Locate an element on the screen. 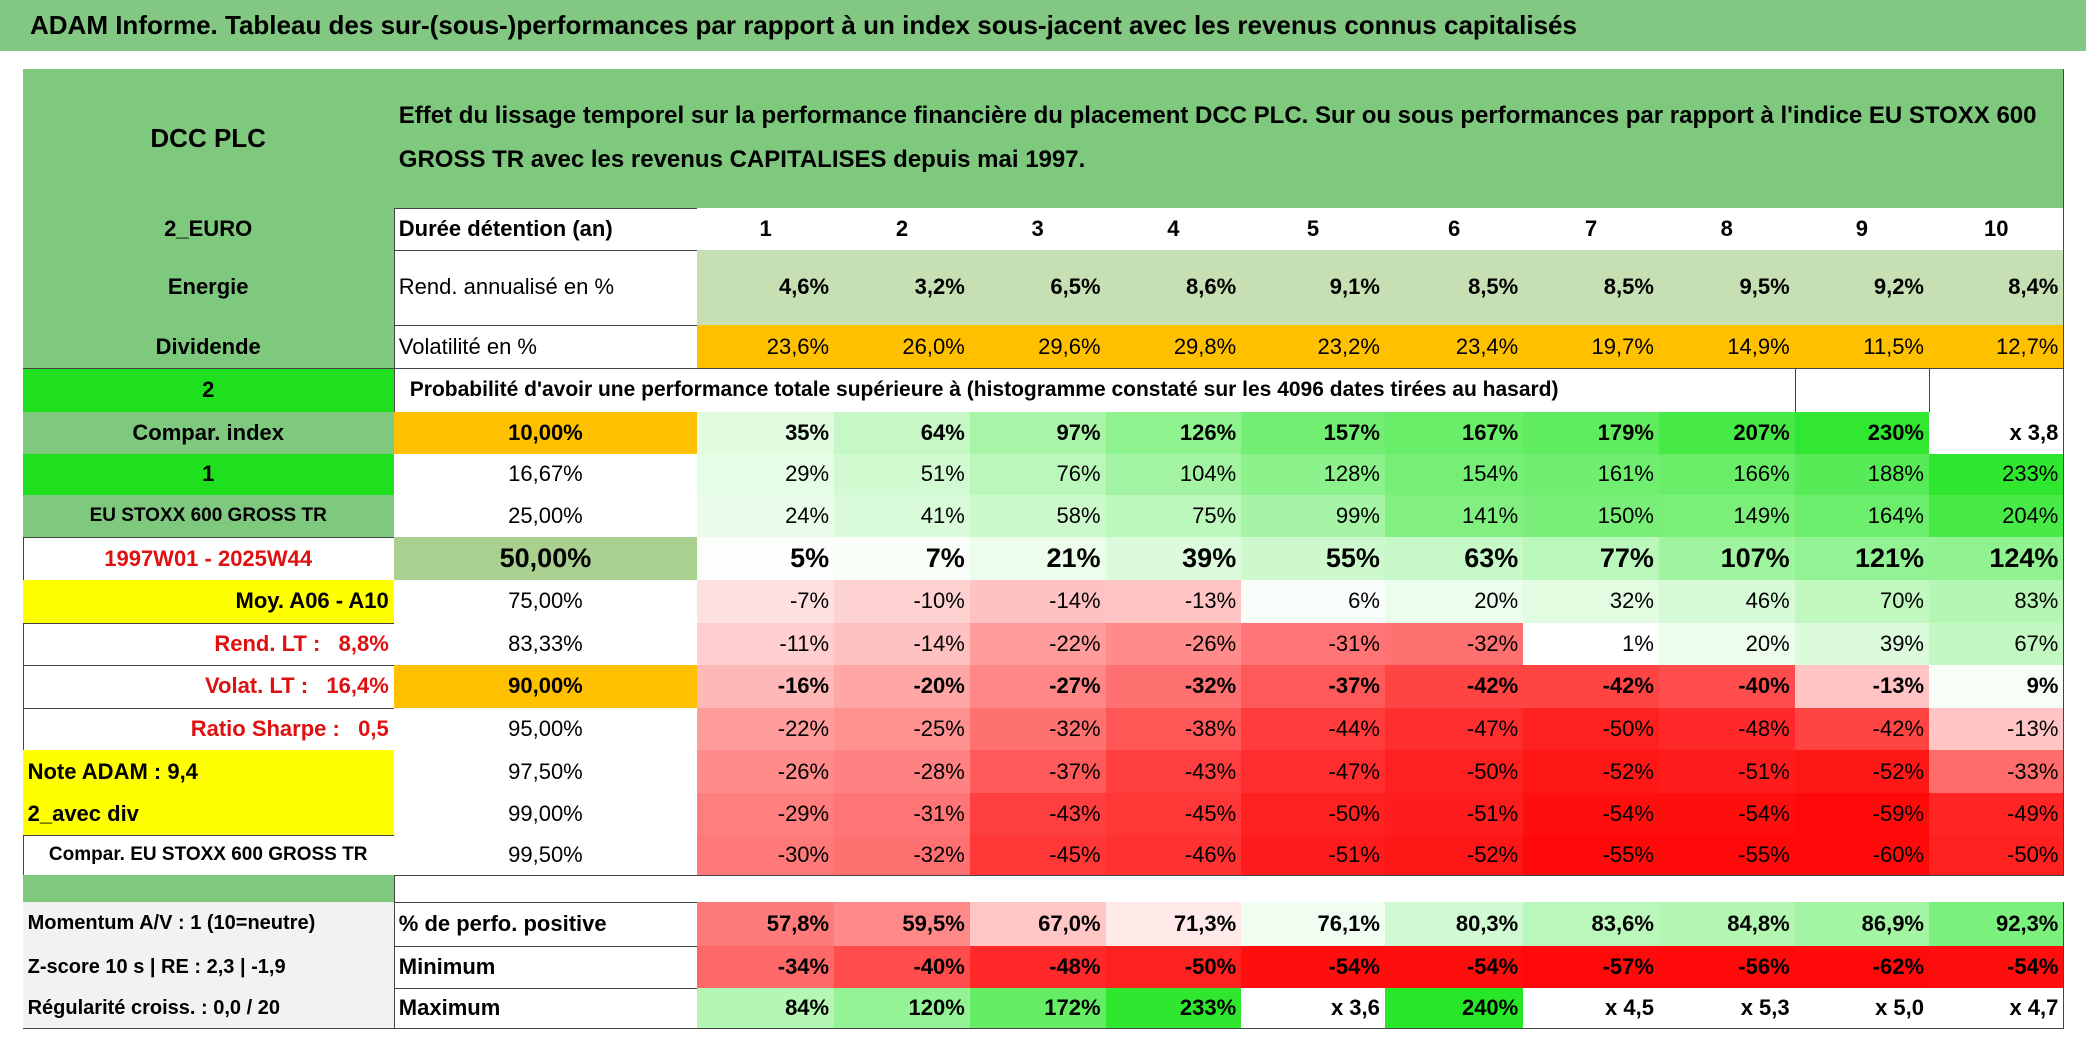 Image resolution: width=2086 pixels, height=1044 pixels. quantile-value: -59% is located at coordinates (1862, 814).